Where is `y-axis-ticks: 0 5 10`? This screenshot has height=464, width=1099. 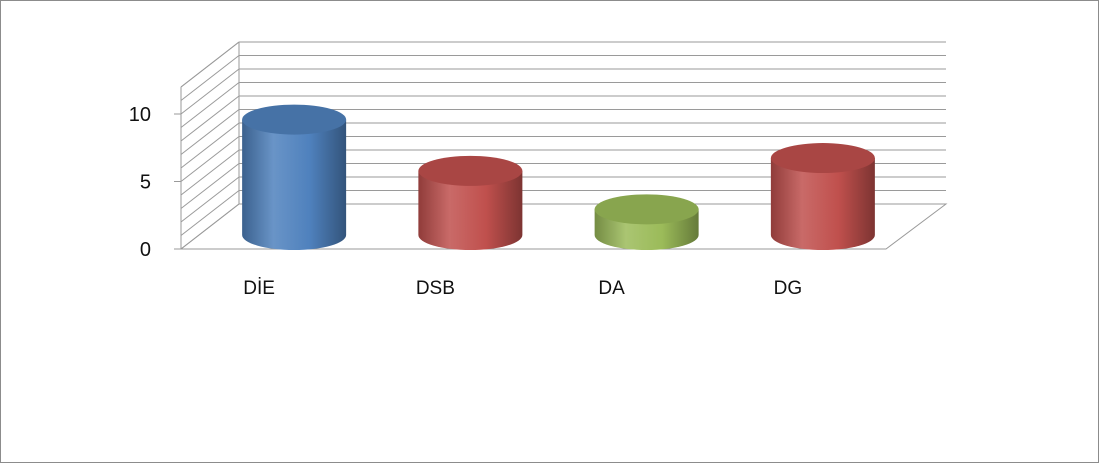 y-axis-ticks: 0 5 10 is located at coordinates (155, 182).